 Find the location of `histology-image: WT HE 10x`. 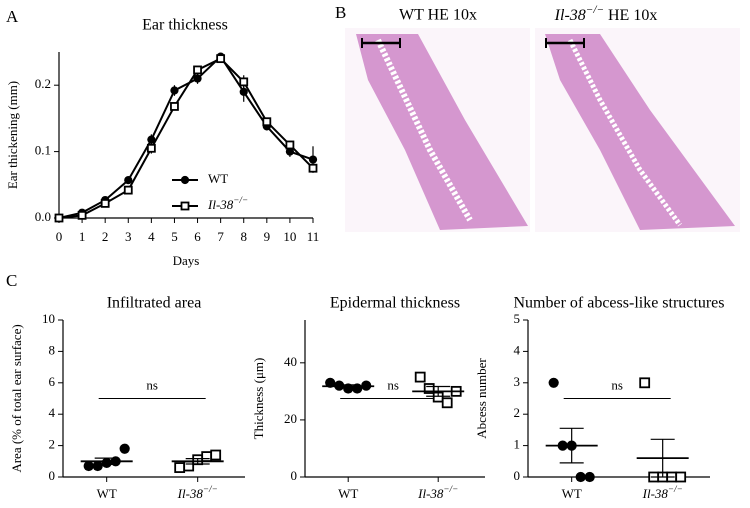

histology-image: WT HE 10x is located at coordinates (437, 119).